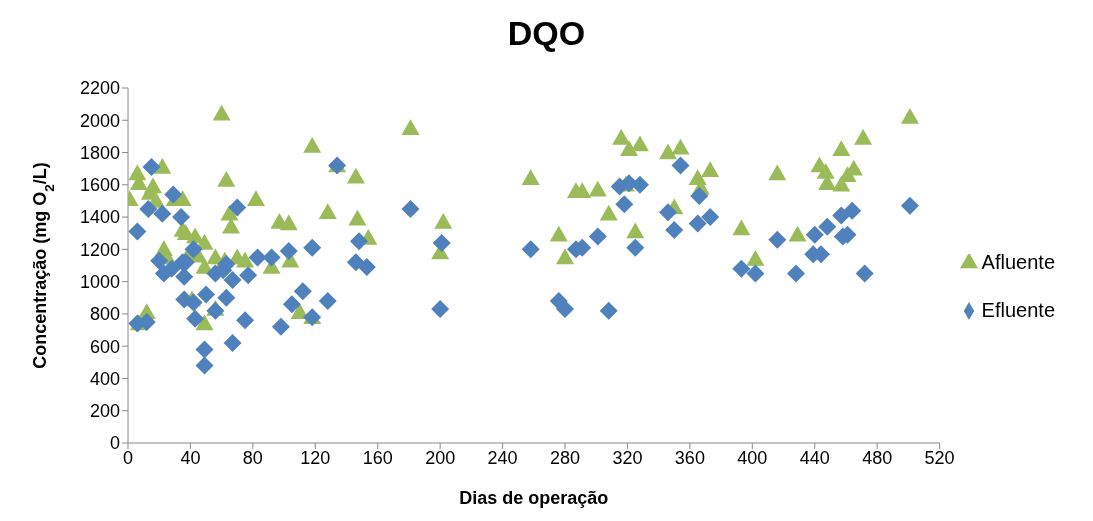 The image size is (1093, 521). I want to click on x-tick-label: 280, so click(565, 457).